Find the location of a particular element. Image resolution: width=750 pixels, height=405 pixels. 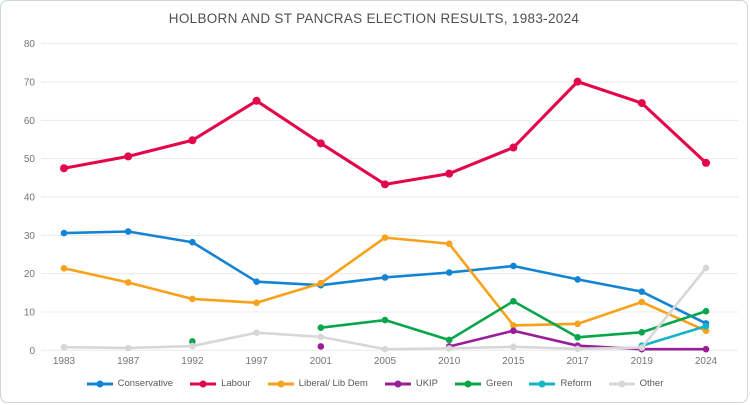

x-tick-label: 1987 is located at coordinates (128, 361).